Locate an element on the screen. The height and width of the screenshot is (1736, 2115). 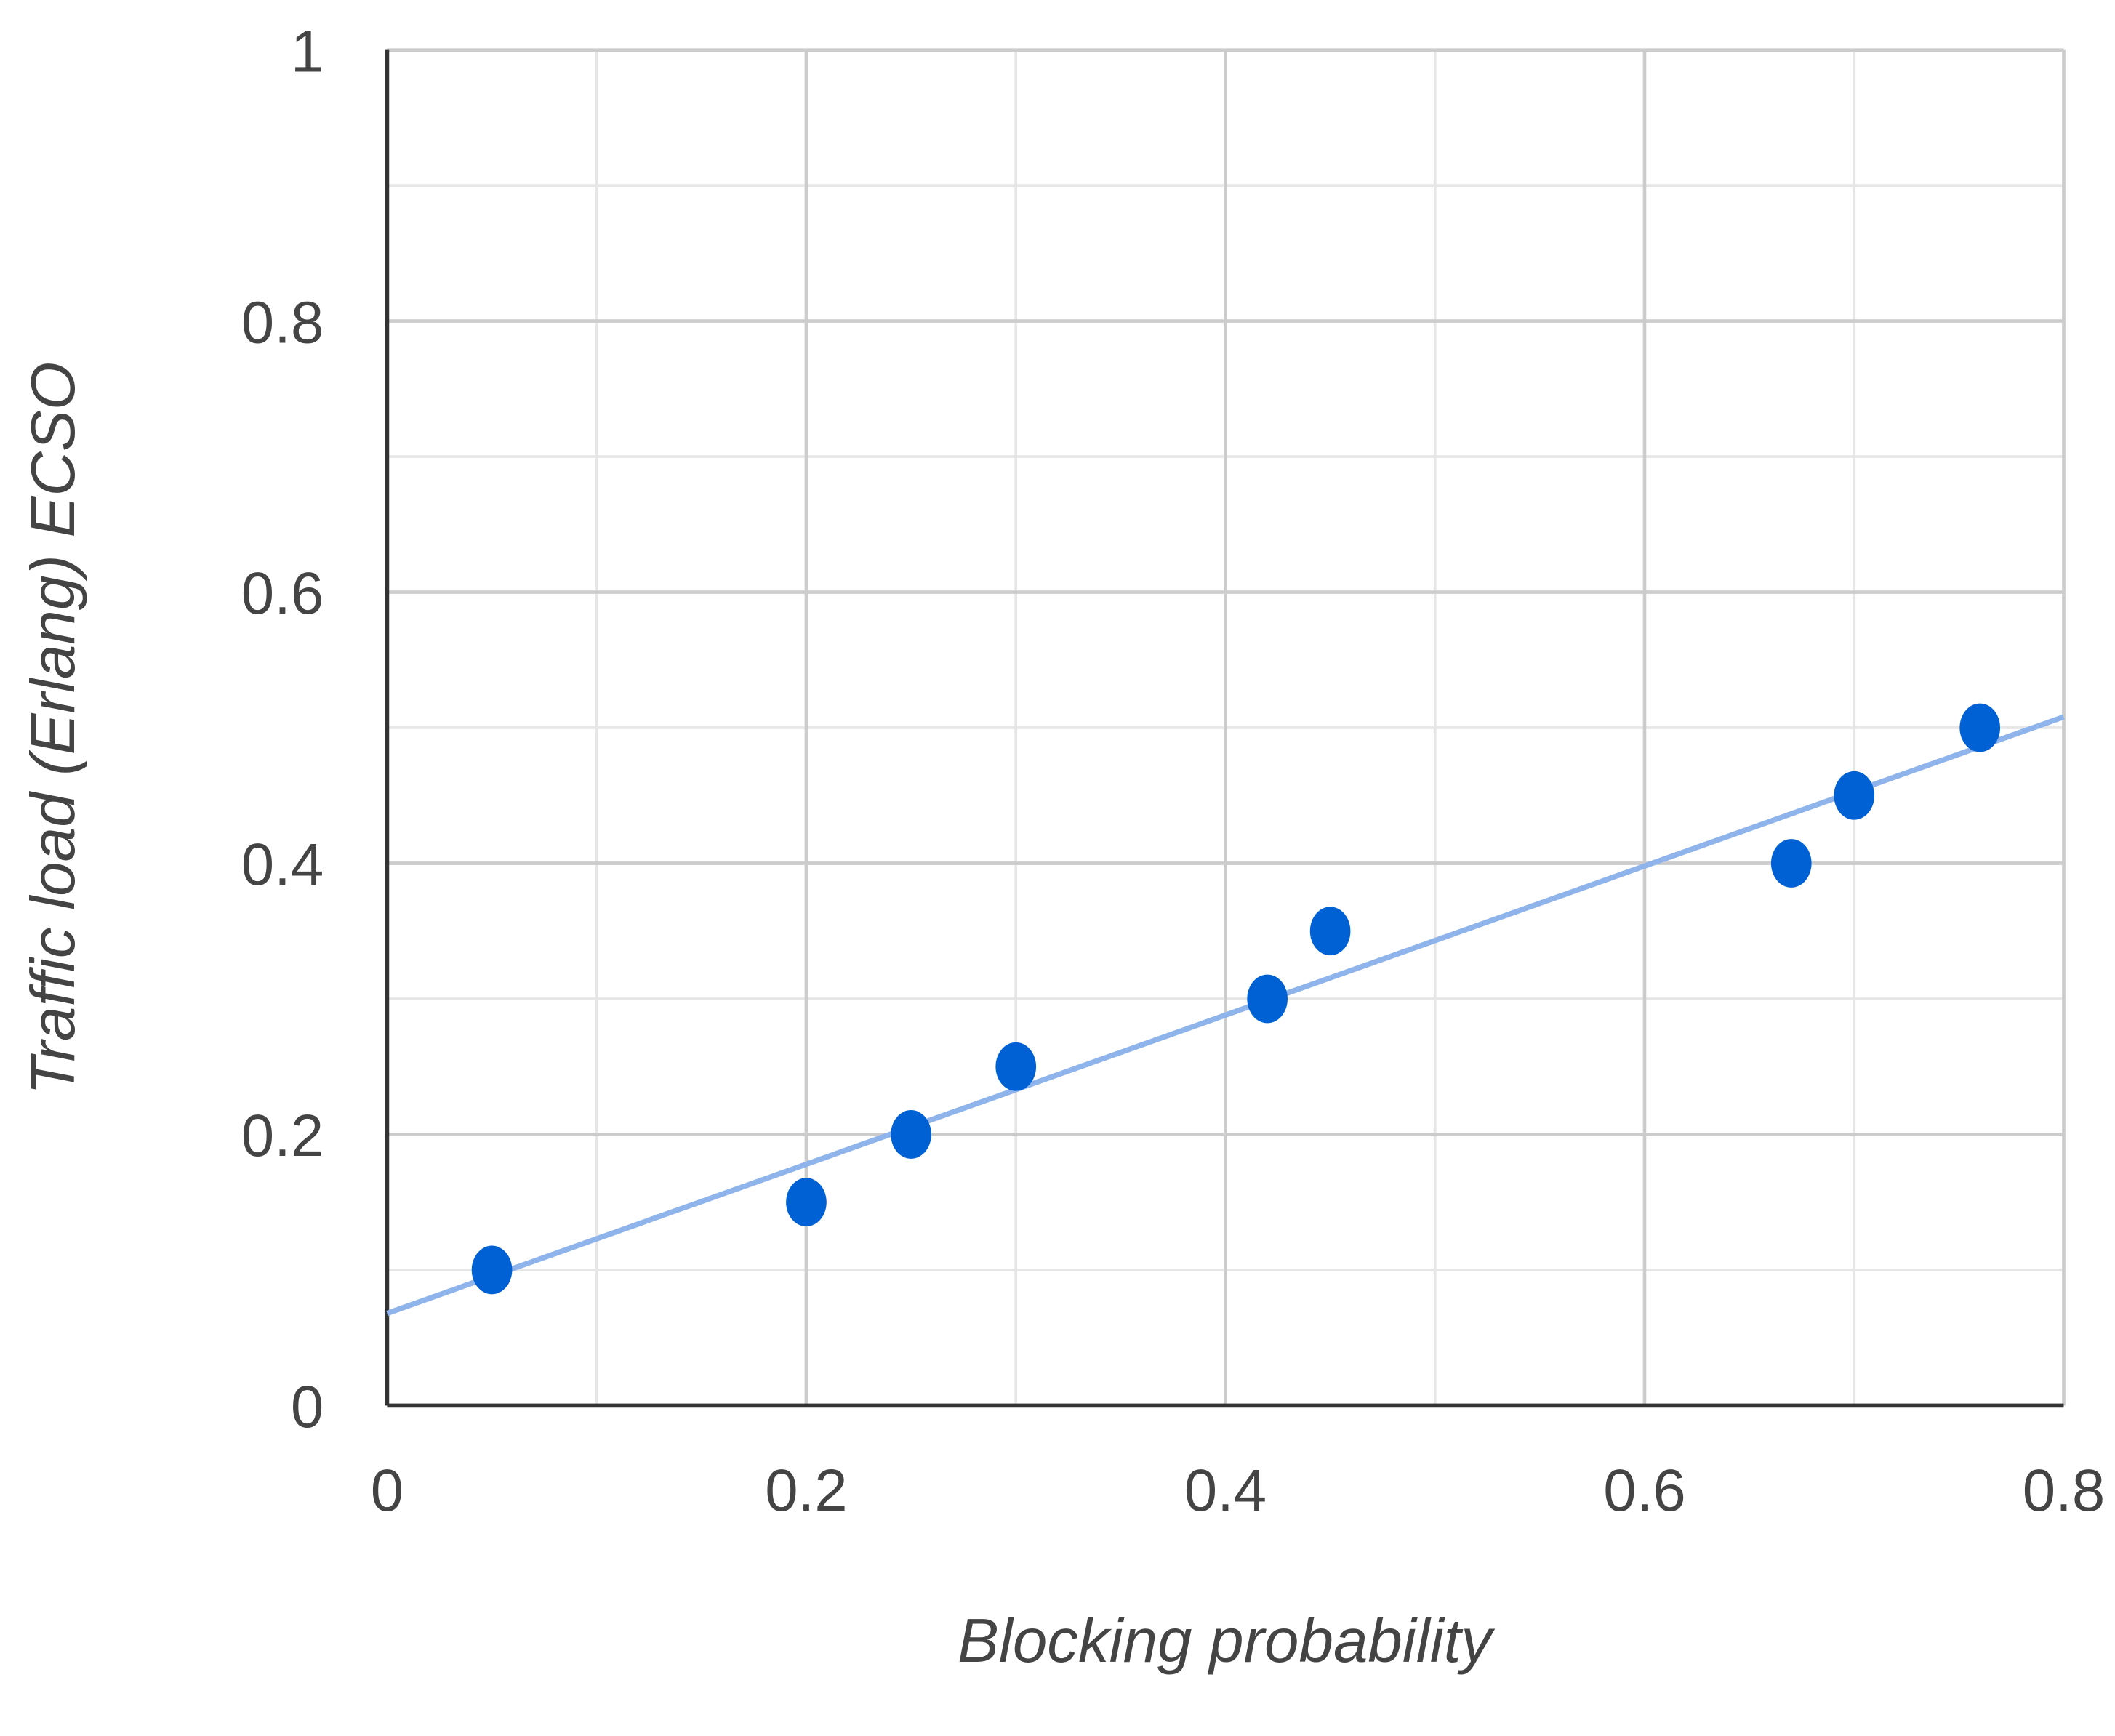
x-tick-label: 0.6 is located at coordinates (1644, 1491).